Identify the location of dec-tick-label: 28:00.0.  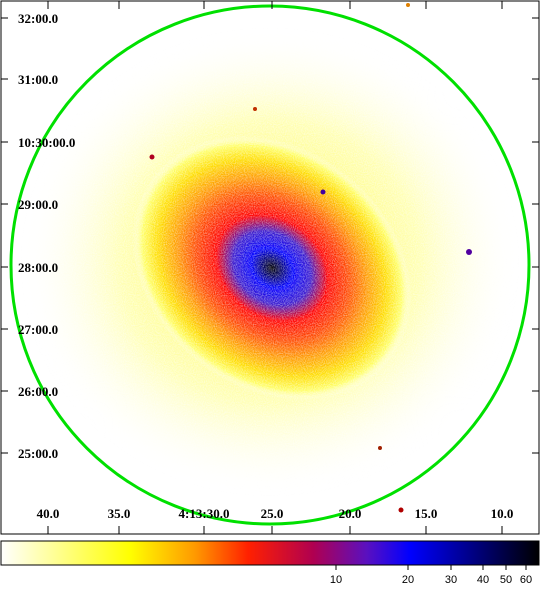
(38, 267).